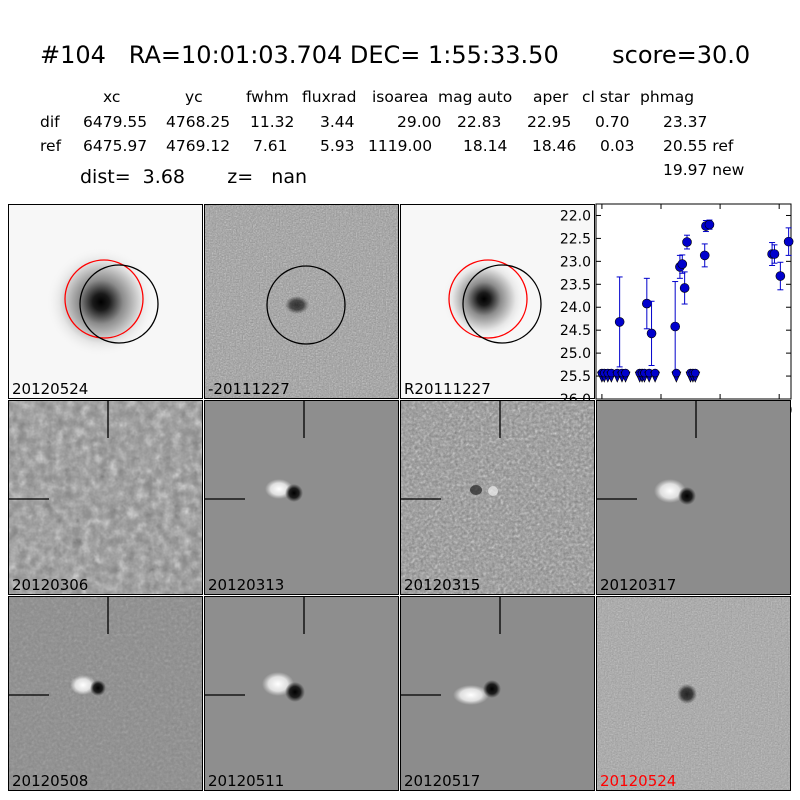 The height and width of the screenshot is (800, 800). I want to click on dif-row-label: dif, so click(50, 122).